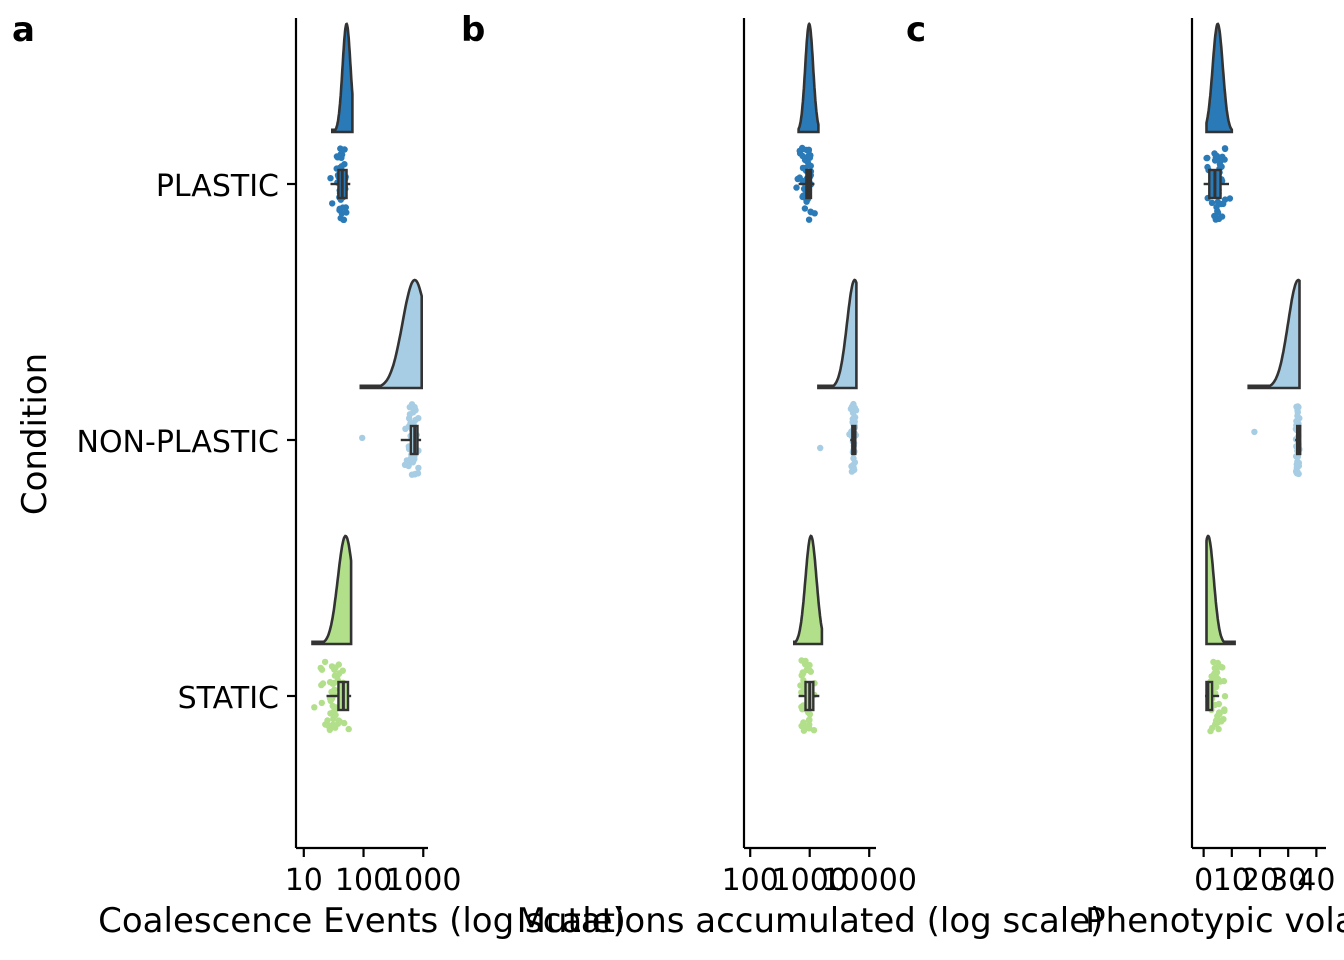 The image size is (1344, 960). Describe the element at coordinates (1260, 880) in the screenshot. I see `panel-c-x-tick-label: 20` at that location.